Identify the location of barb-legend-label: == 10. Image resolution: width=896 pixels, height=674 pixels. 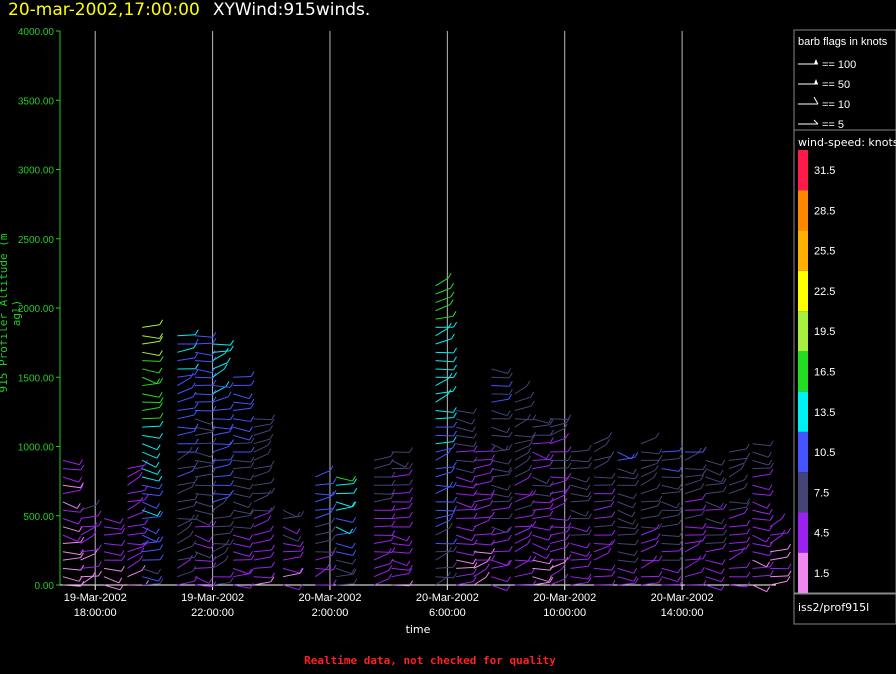
(836, 105).